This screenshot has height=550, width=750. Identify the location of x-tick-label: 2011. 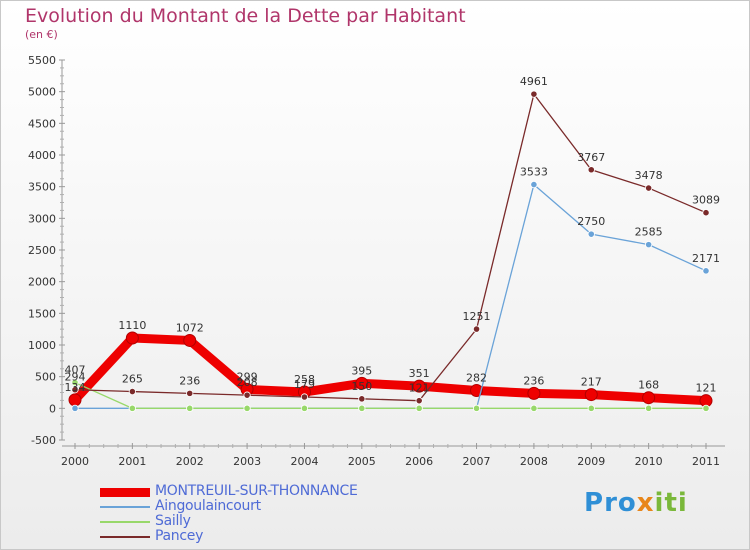
(706, 461).